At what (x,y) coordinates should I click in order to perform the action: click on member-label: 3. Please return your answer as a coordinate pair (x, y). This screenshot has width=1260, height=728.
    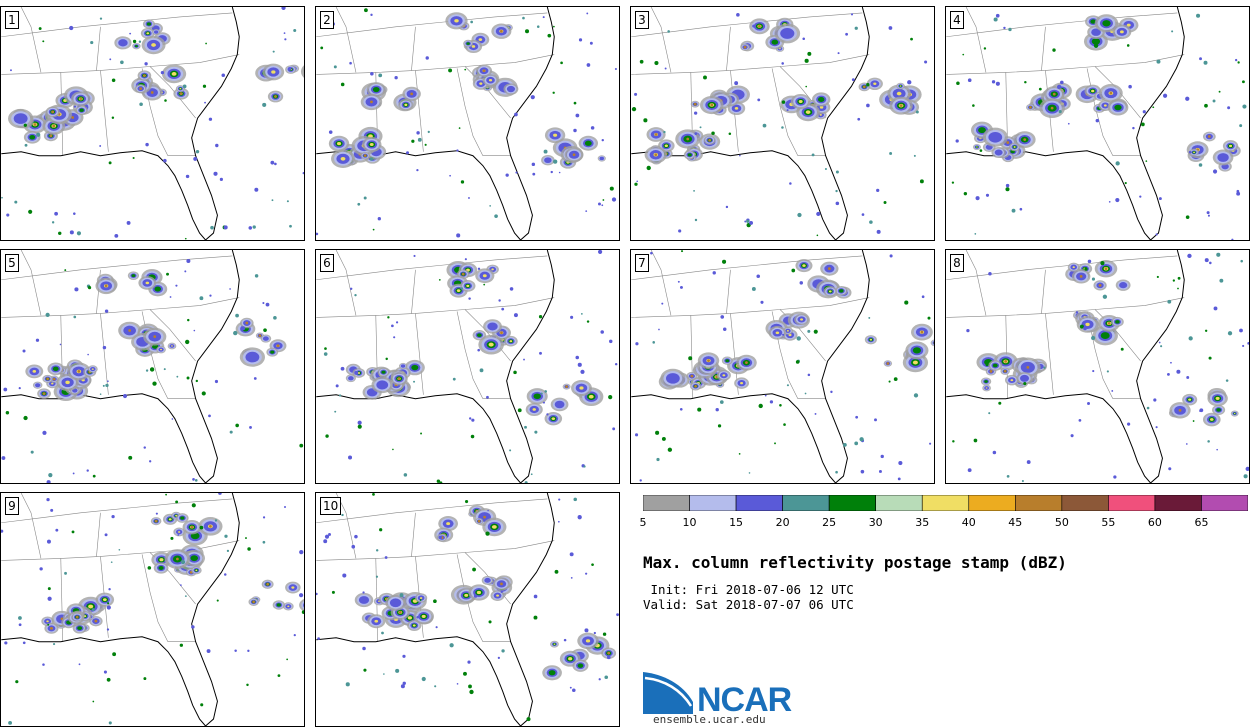
    Looking at the image, I should click on (642, 20).